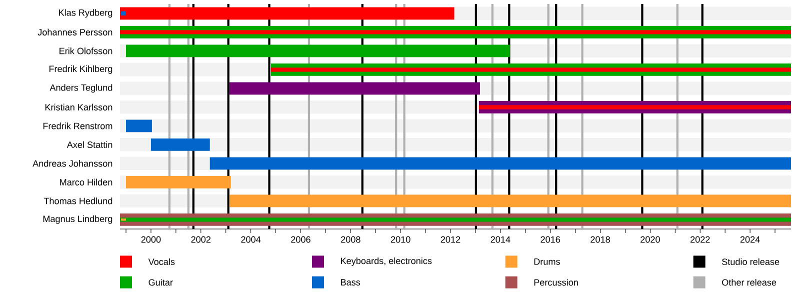 This screenshot has width=800, height=305. I want to click on x-tick-label: 2006, so click(300, 239).